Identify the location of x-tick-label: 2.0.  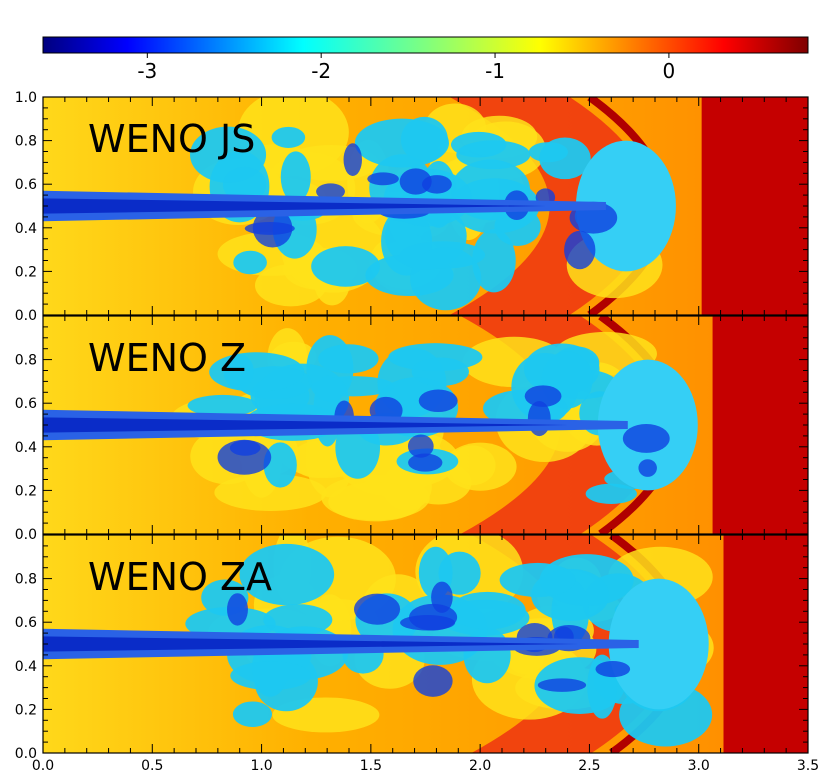
(480, 766).